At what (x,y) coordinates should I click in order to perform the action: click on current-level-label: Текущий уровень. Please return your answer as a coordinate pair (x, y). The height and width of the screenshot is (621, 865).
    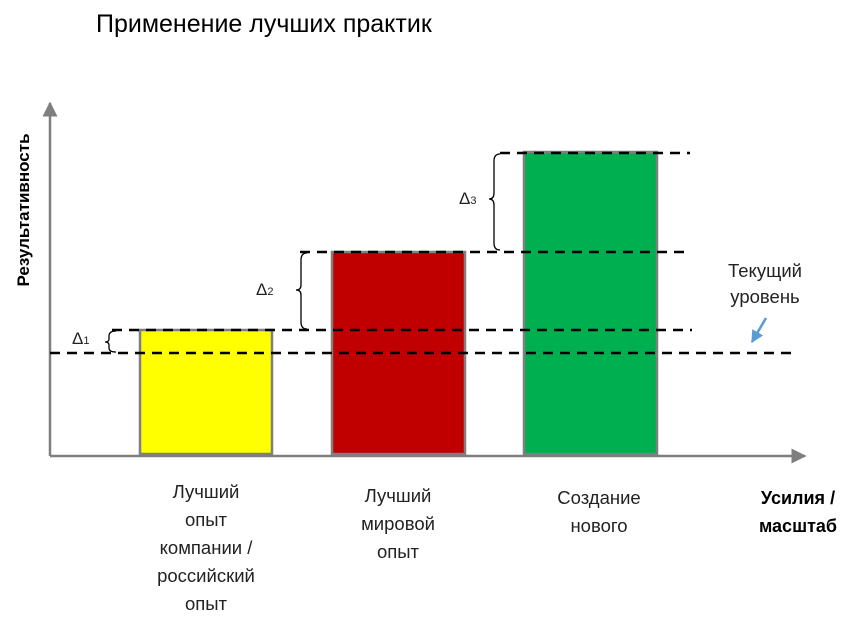
    Looking at the image, I should click on (765, 283).